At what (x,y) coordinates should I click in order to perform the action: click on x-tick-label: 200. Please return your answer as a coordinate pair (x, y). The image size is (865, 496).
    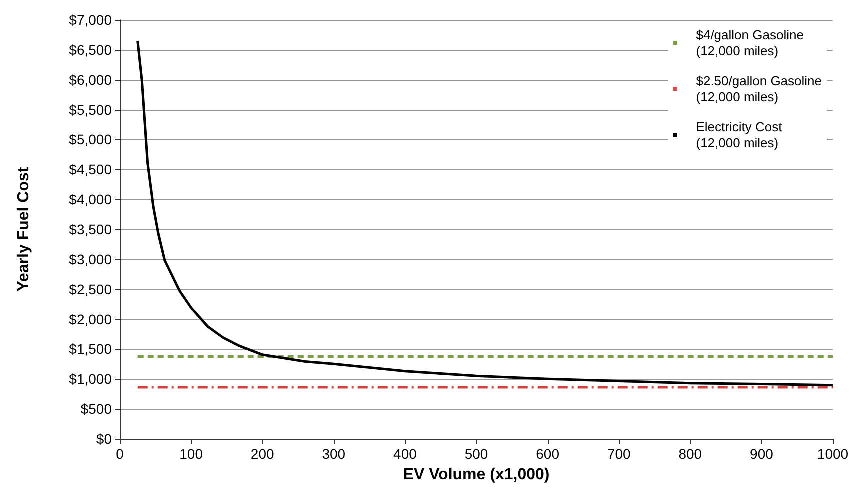
    Looking at the image, I should click on (262, 454).